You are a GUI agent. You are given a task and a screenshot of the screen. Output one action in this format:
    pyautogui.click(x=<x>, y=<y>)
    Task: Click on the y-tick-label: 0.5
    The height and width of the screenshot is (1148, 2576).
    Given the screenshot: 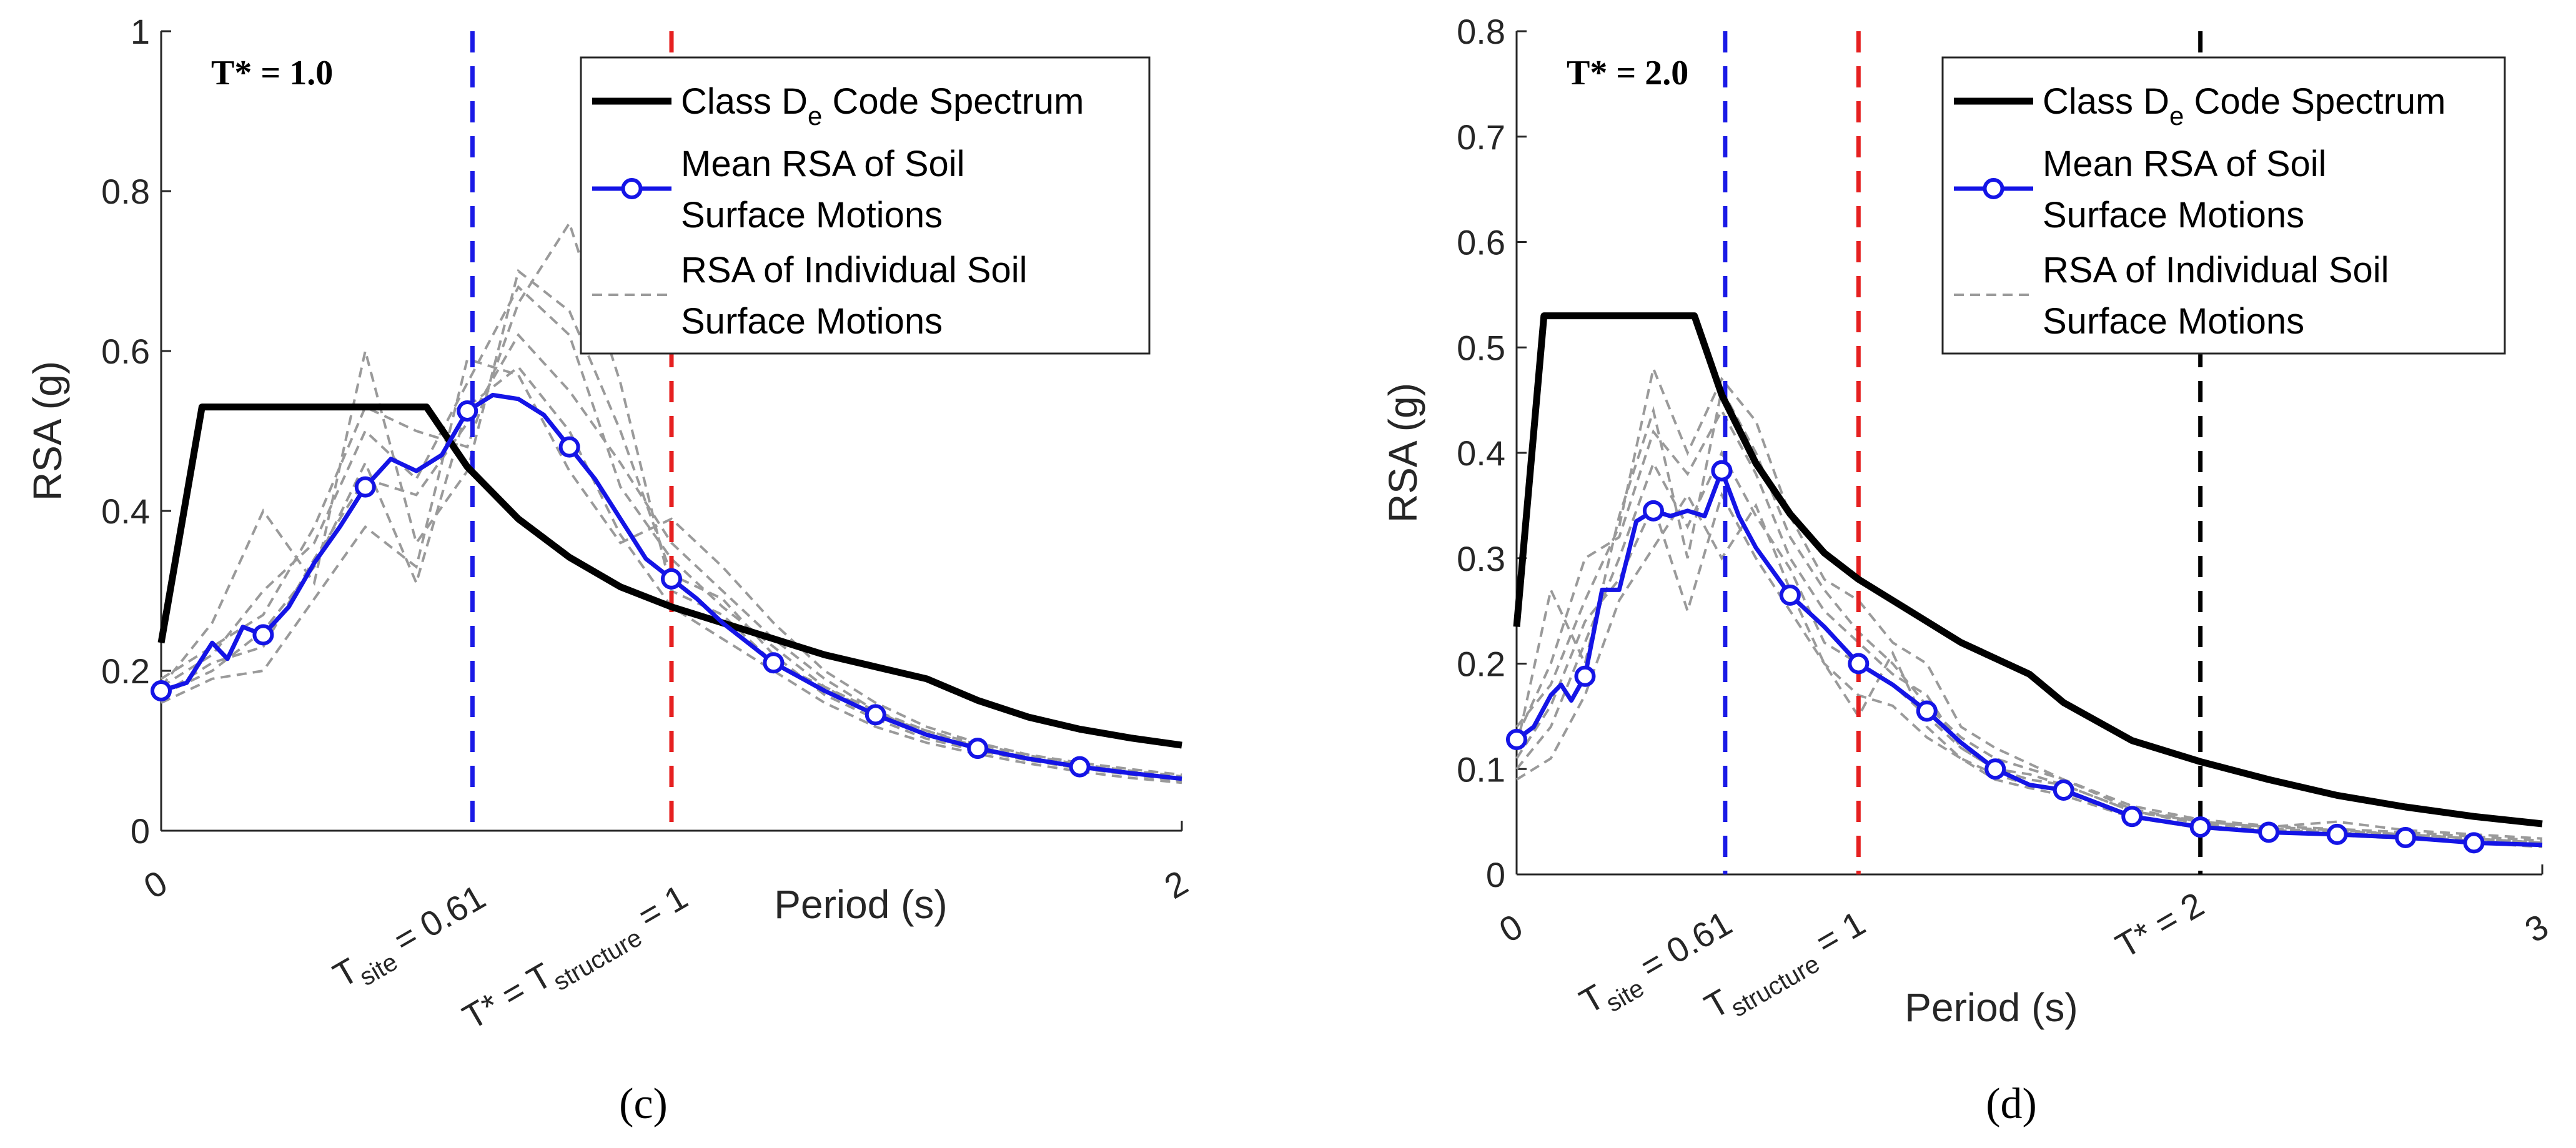 What is the action you would take?
    pyautogui.click(x=1481, y=347)
    